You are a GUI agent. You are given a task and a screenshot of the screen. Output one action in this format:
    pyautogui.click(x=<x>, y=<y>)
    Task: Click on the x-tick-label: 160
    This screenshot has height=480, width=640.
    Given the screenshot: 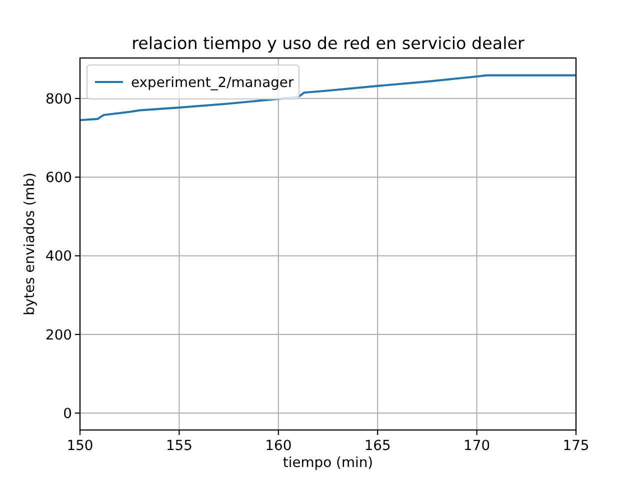 What is the action you would take?
    pyautogui.click(x=278, y=446)
    